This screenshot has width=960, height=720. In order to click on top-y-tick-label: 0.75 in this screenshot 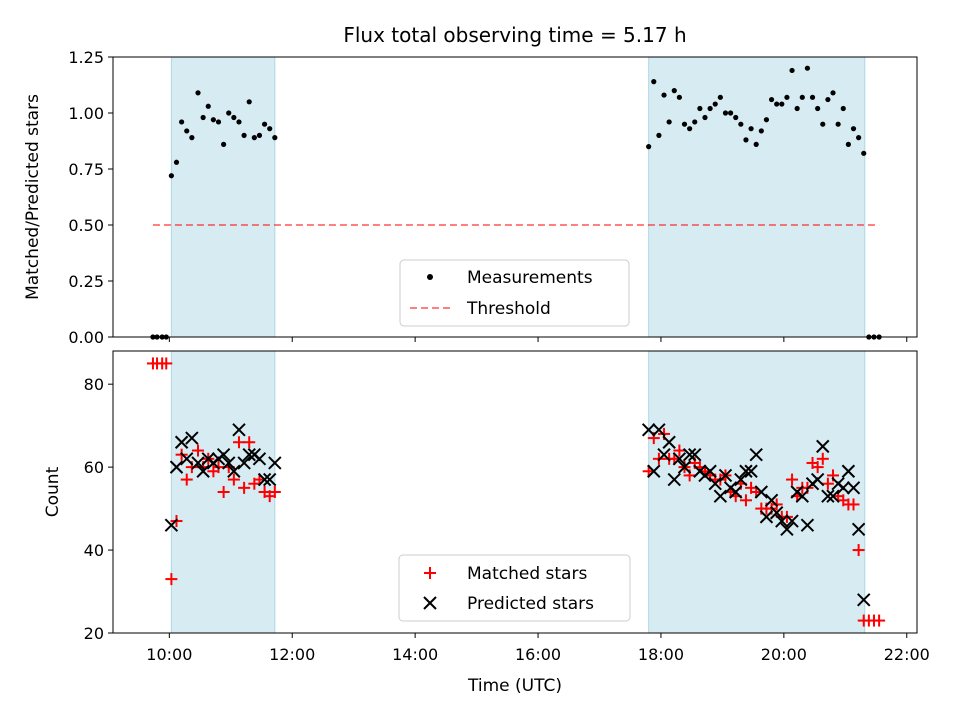, I will do `click(86, 169)`.